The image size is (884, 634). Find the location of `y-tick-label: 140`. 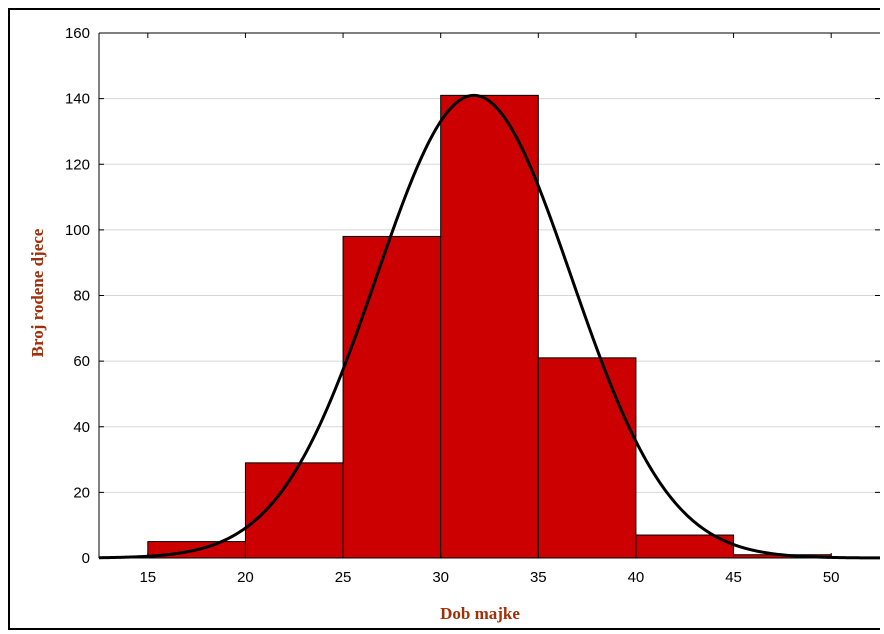

y-tick-label: 140 is located at coordinates (77, 99).